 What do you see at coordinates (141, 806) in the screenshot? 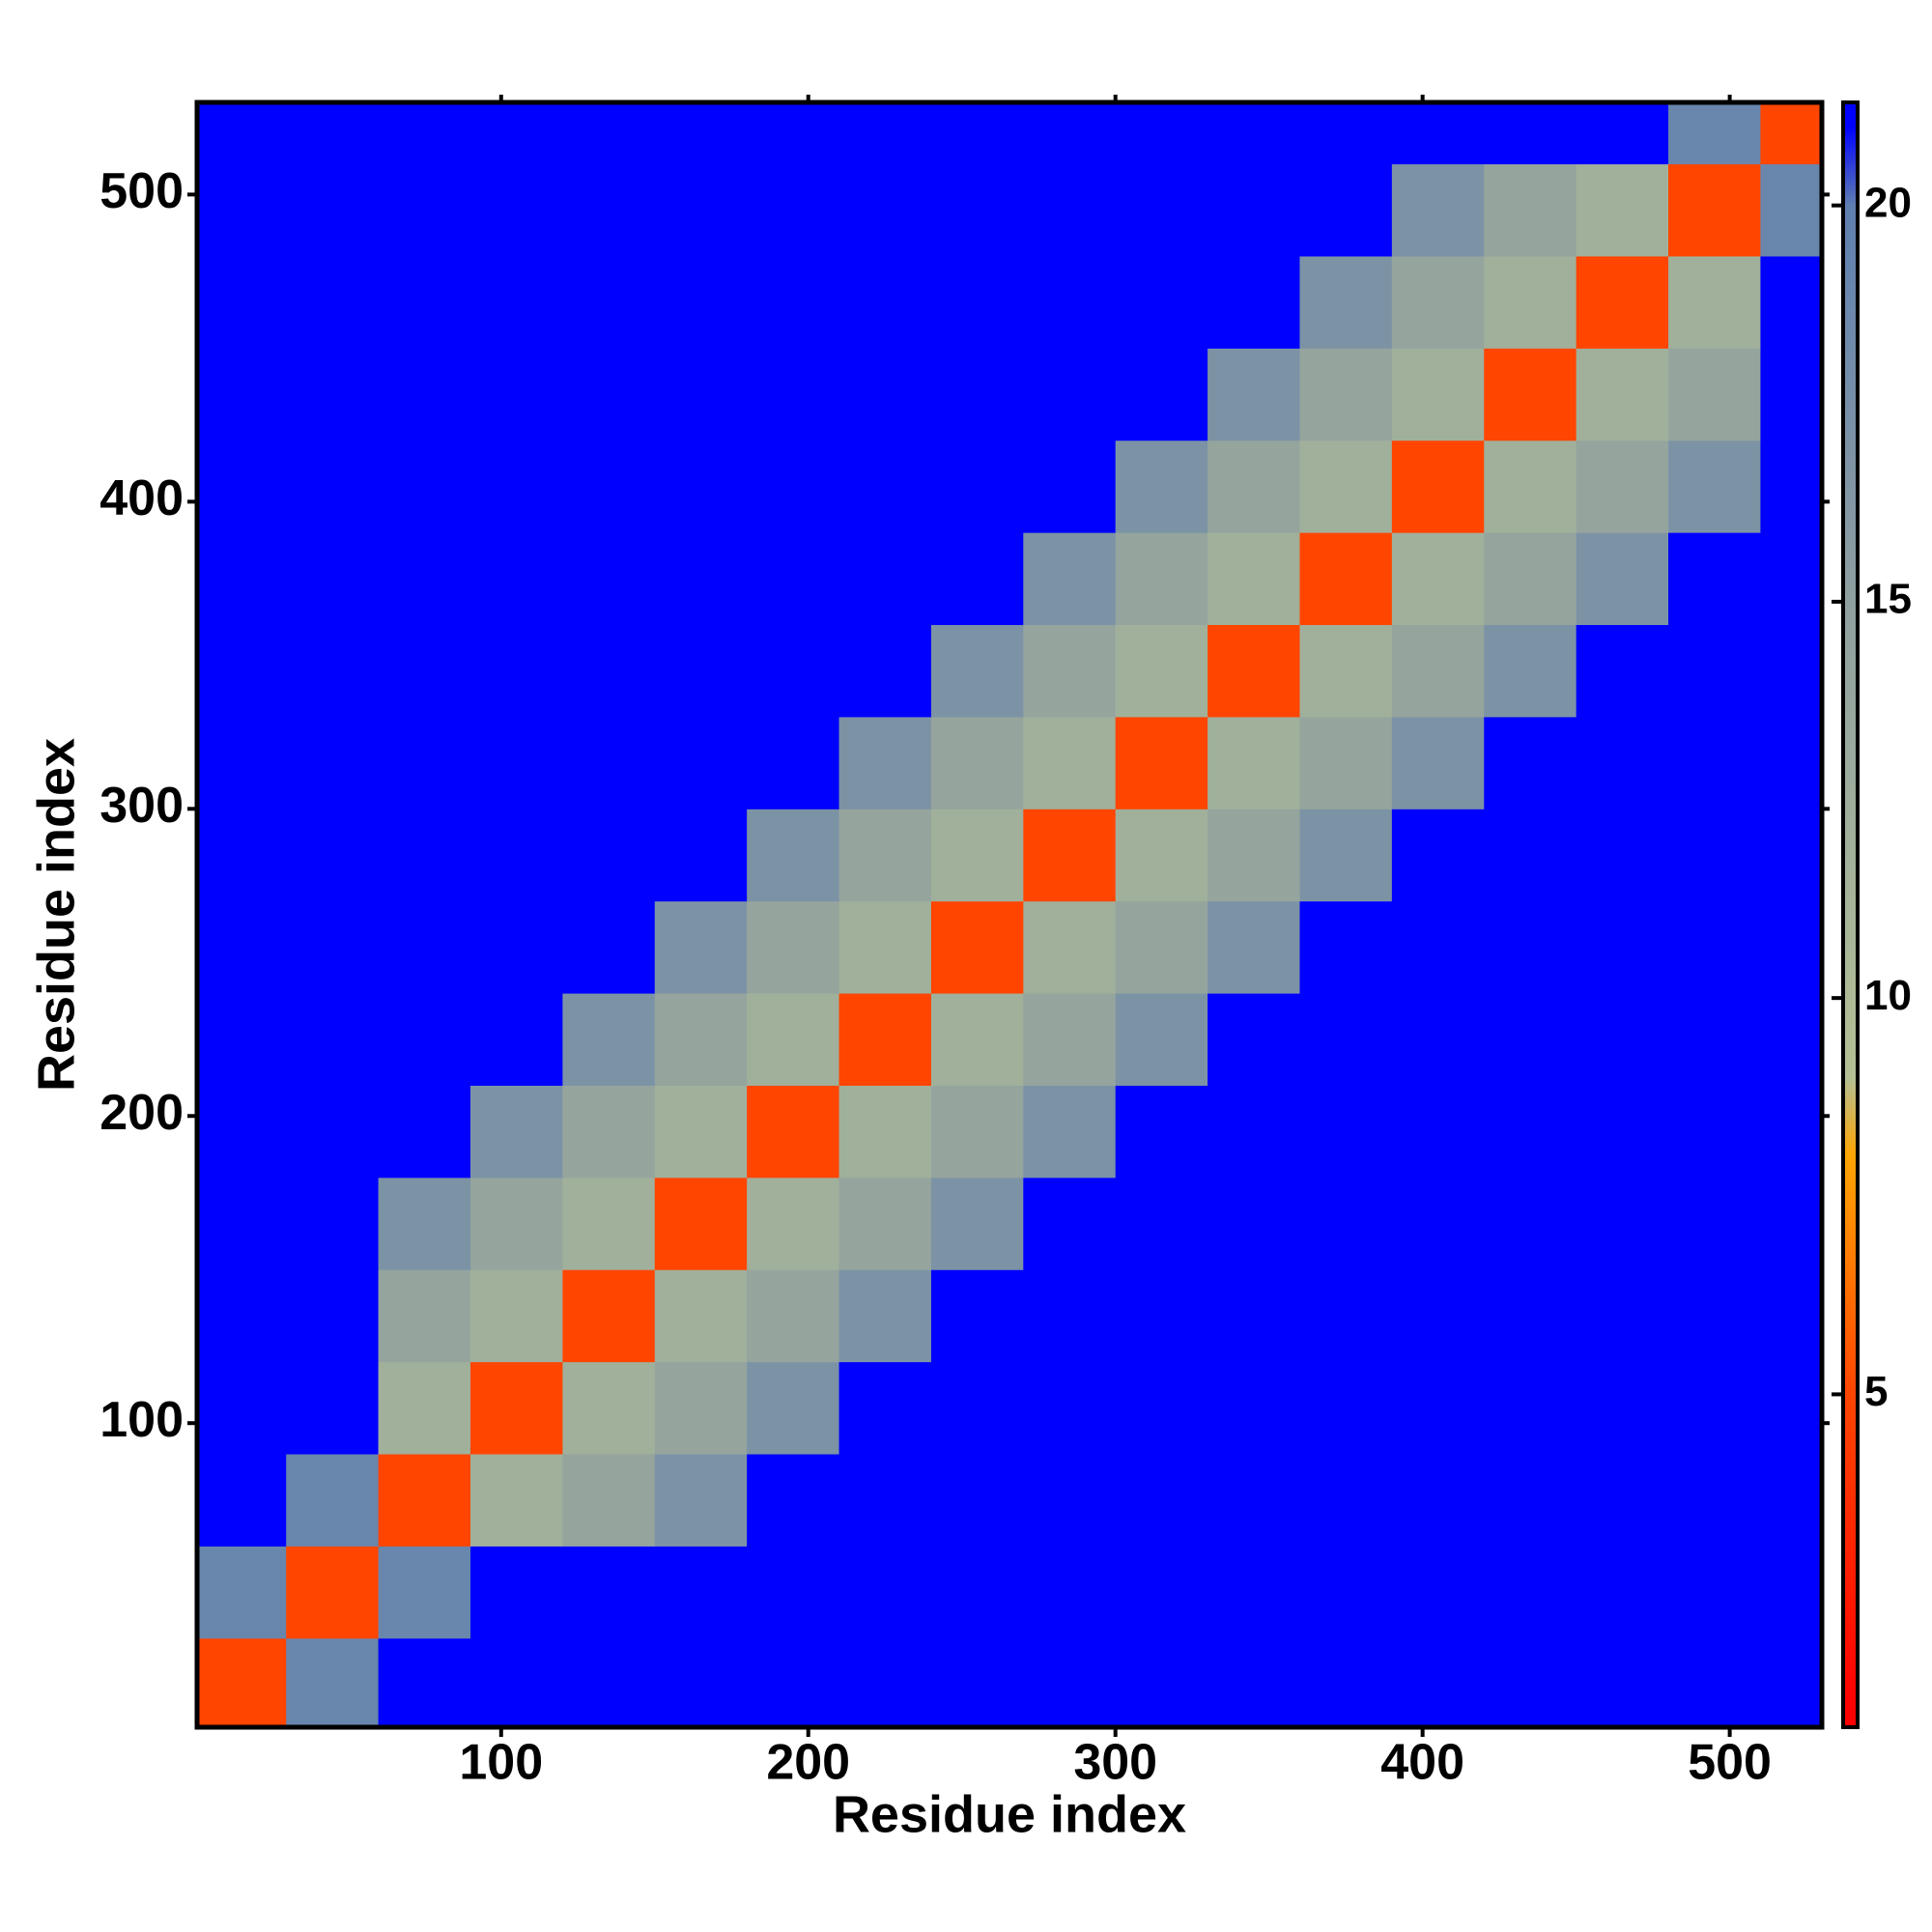
I see `y-tick-label: 300` at bounding box center [141, 806].